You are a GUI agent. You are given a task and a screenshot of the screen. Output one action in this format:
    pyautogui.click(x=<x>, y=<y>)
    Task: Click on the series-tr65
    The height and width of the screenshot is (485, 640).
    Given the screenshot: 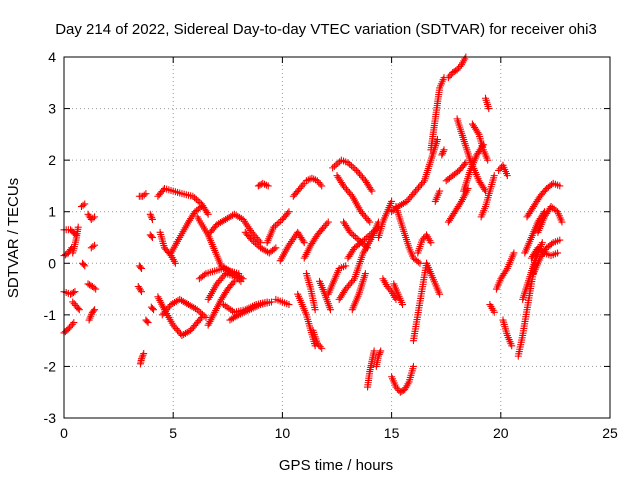 What is the action you would take?
    pyautogui.click(x=443, y=152)
    